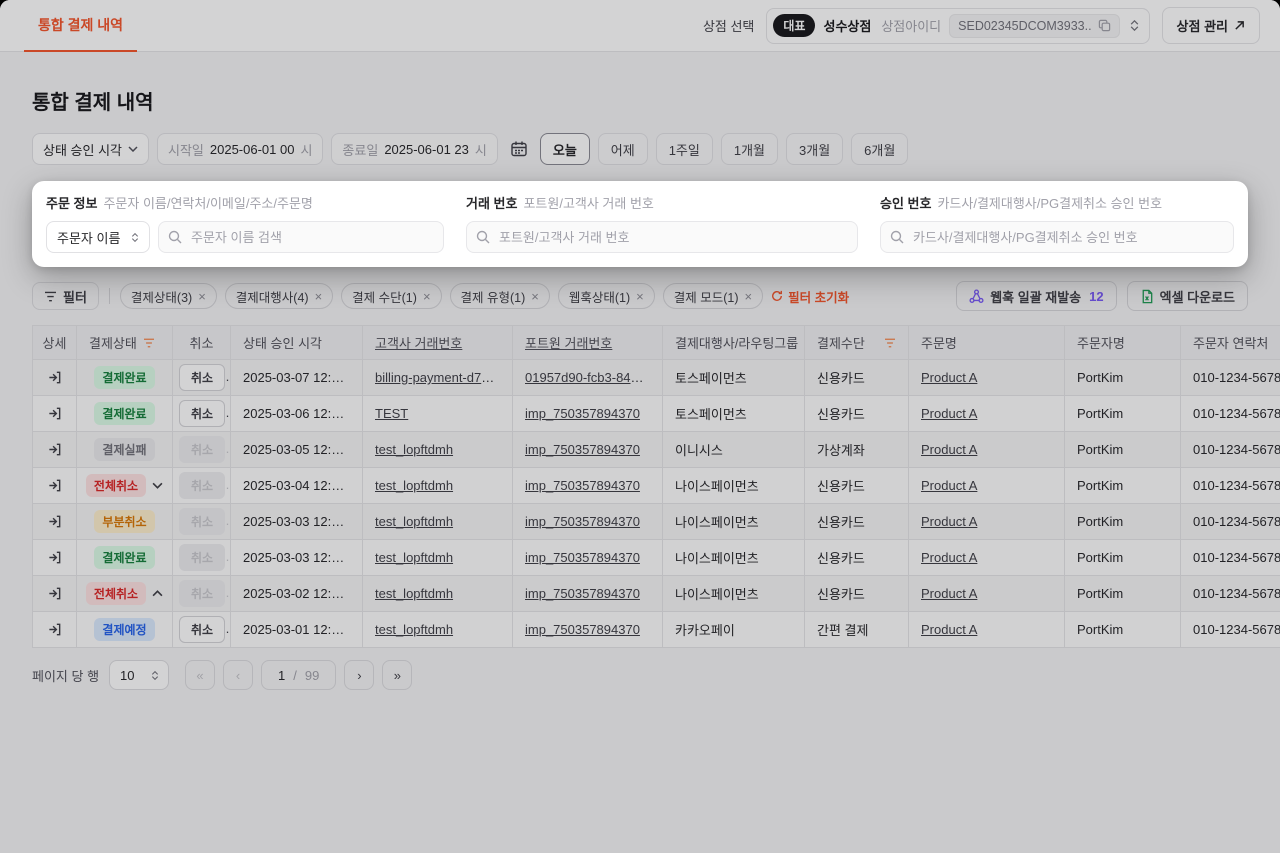 Image resolution: width=1280 pixels, height=853 pixels. Describe the element at coordinates (1036, 296) in the screenshot. I see `webhook-bulk-resend-button: 웹훅 일괄 재발송 12` at that location.